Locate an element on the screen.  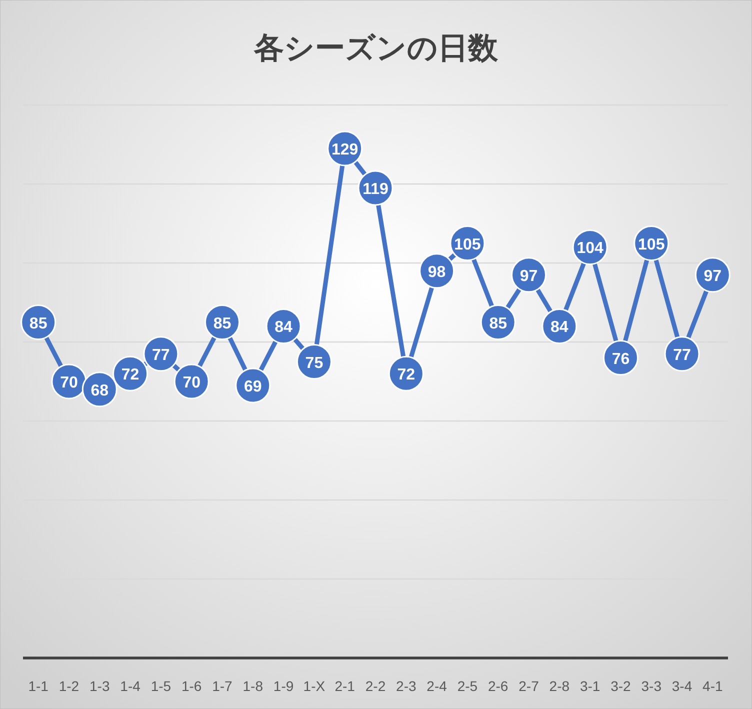
data-label: 119 is located at coordinates (375, 189).